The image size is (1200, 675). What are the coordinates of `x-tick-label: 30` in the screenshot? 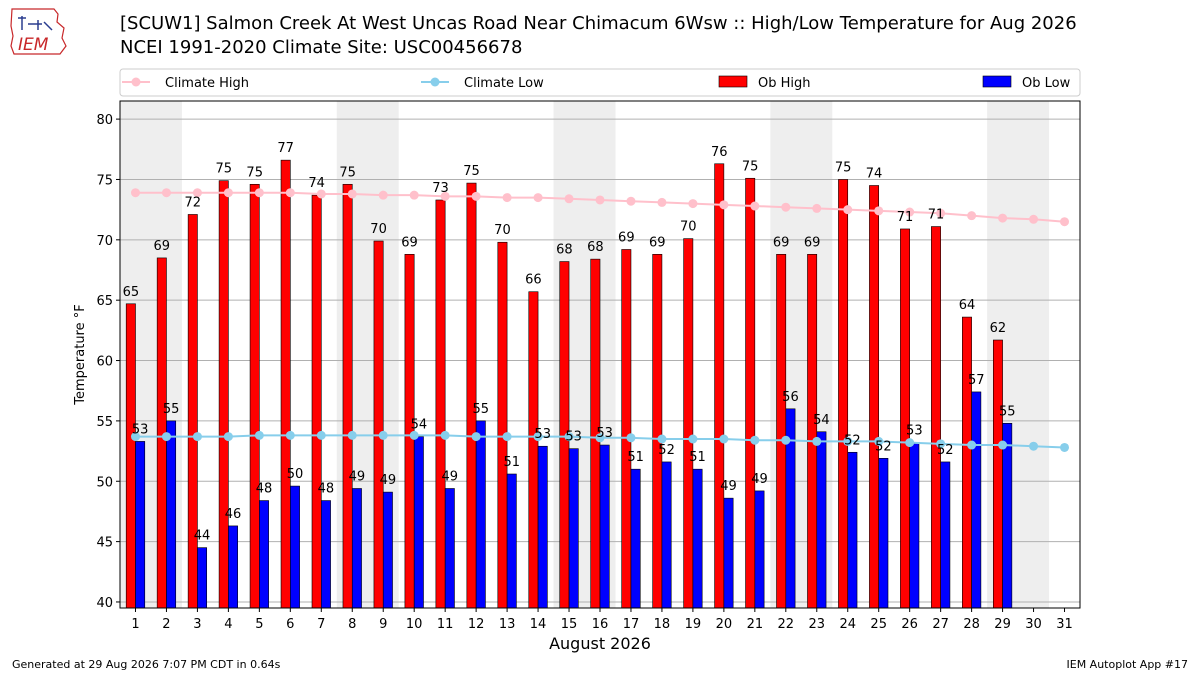 It's located at (1033, 624).